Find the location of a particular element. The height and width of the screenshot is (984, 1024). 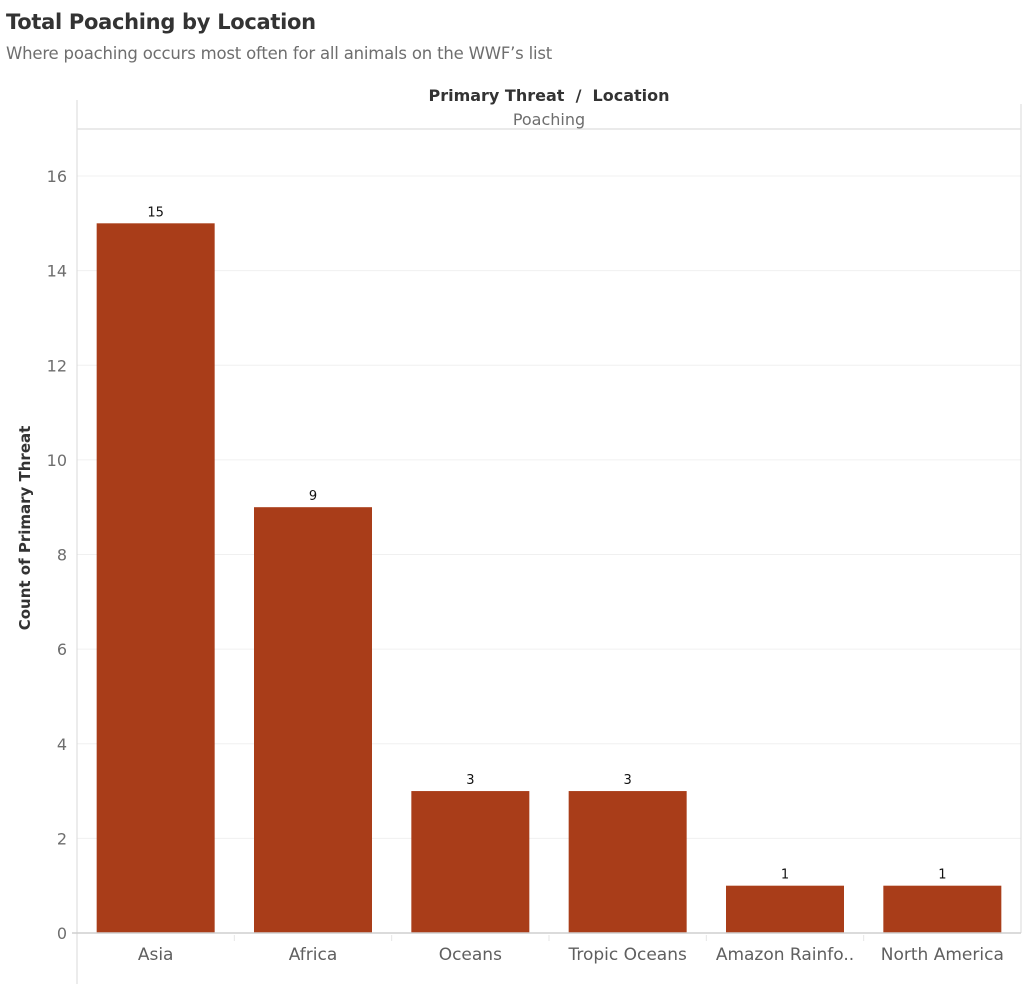

data-label: 9 is located at coordinates (313, 496).